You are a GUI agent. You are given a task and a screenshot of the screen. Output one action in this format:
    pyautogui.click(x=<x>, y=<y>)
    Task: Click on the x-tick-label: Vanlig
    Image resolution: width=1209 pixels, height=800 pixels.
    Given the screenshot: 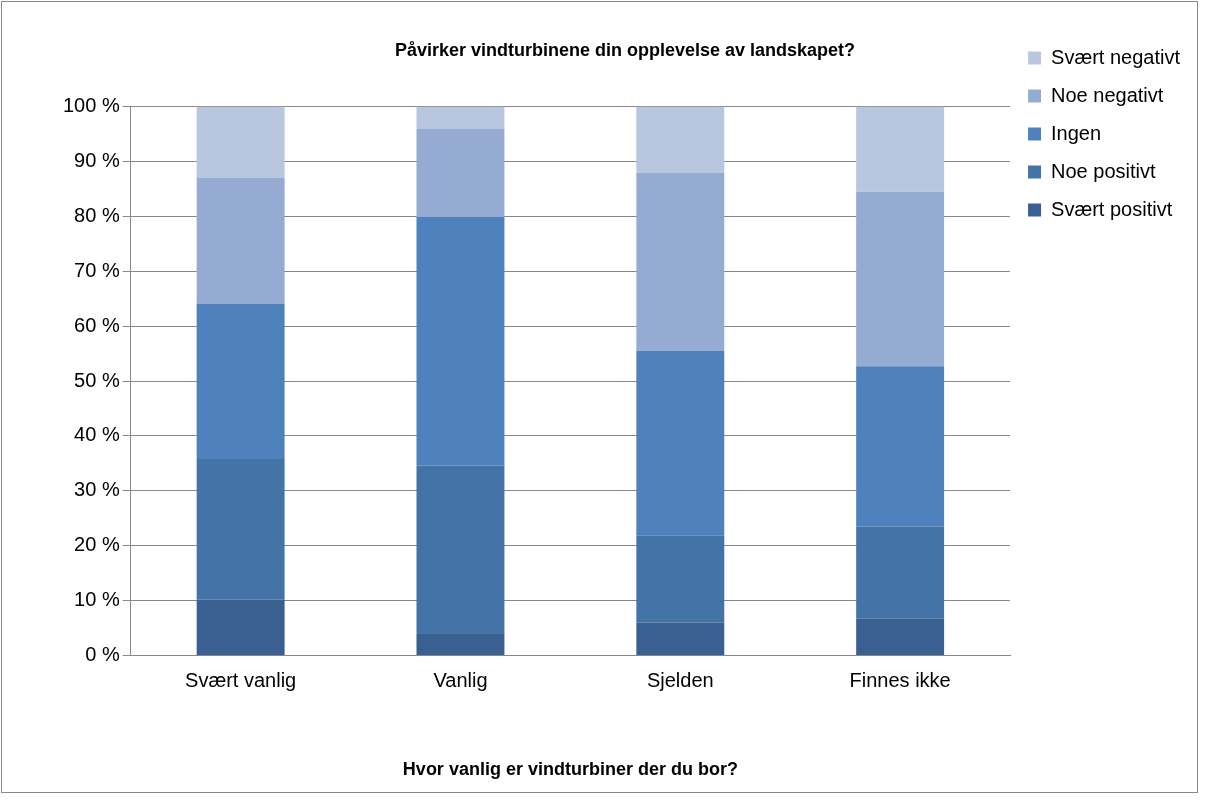 What is the action you would take?
    pyautogui.click(x=460, y=679)
    